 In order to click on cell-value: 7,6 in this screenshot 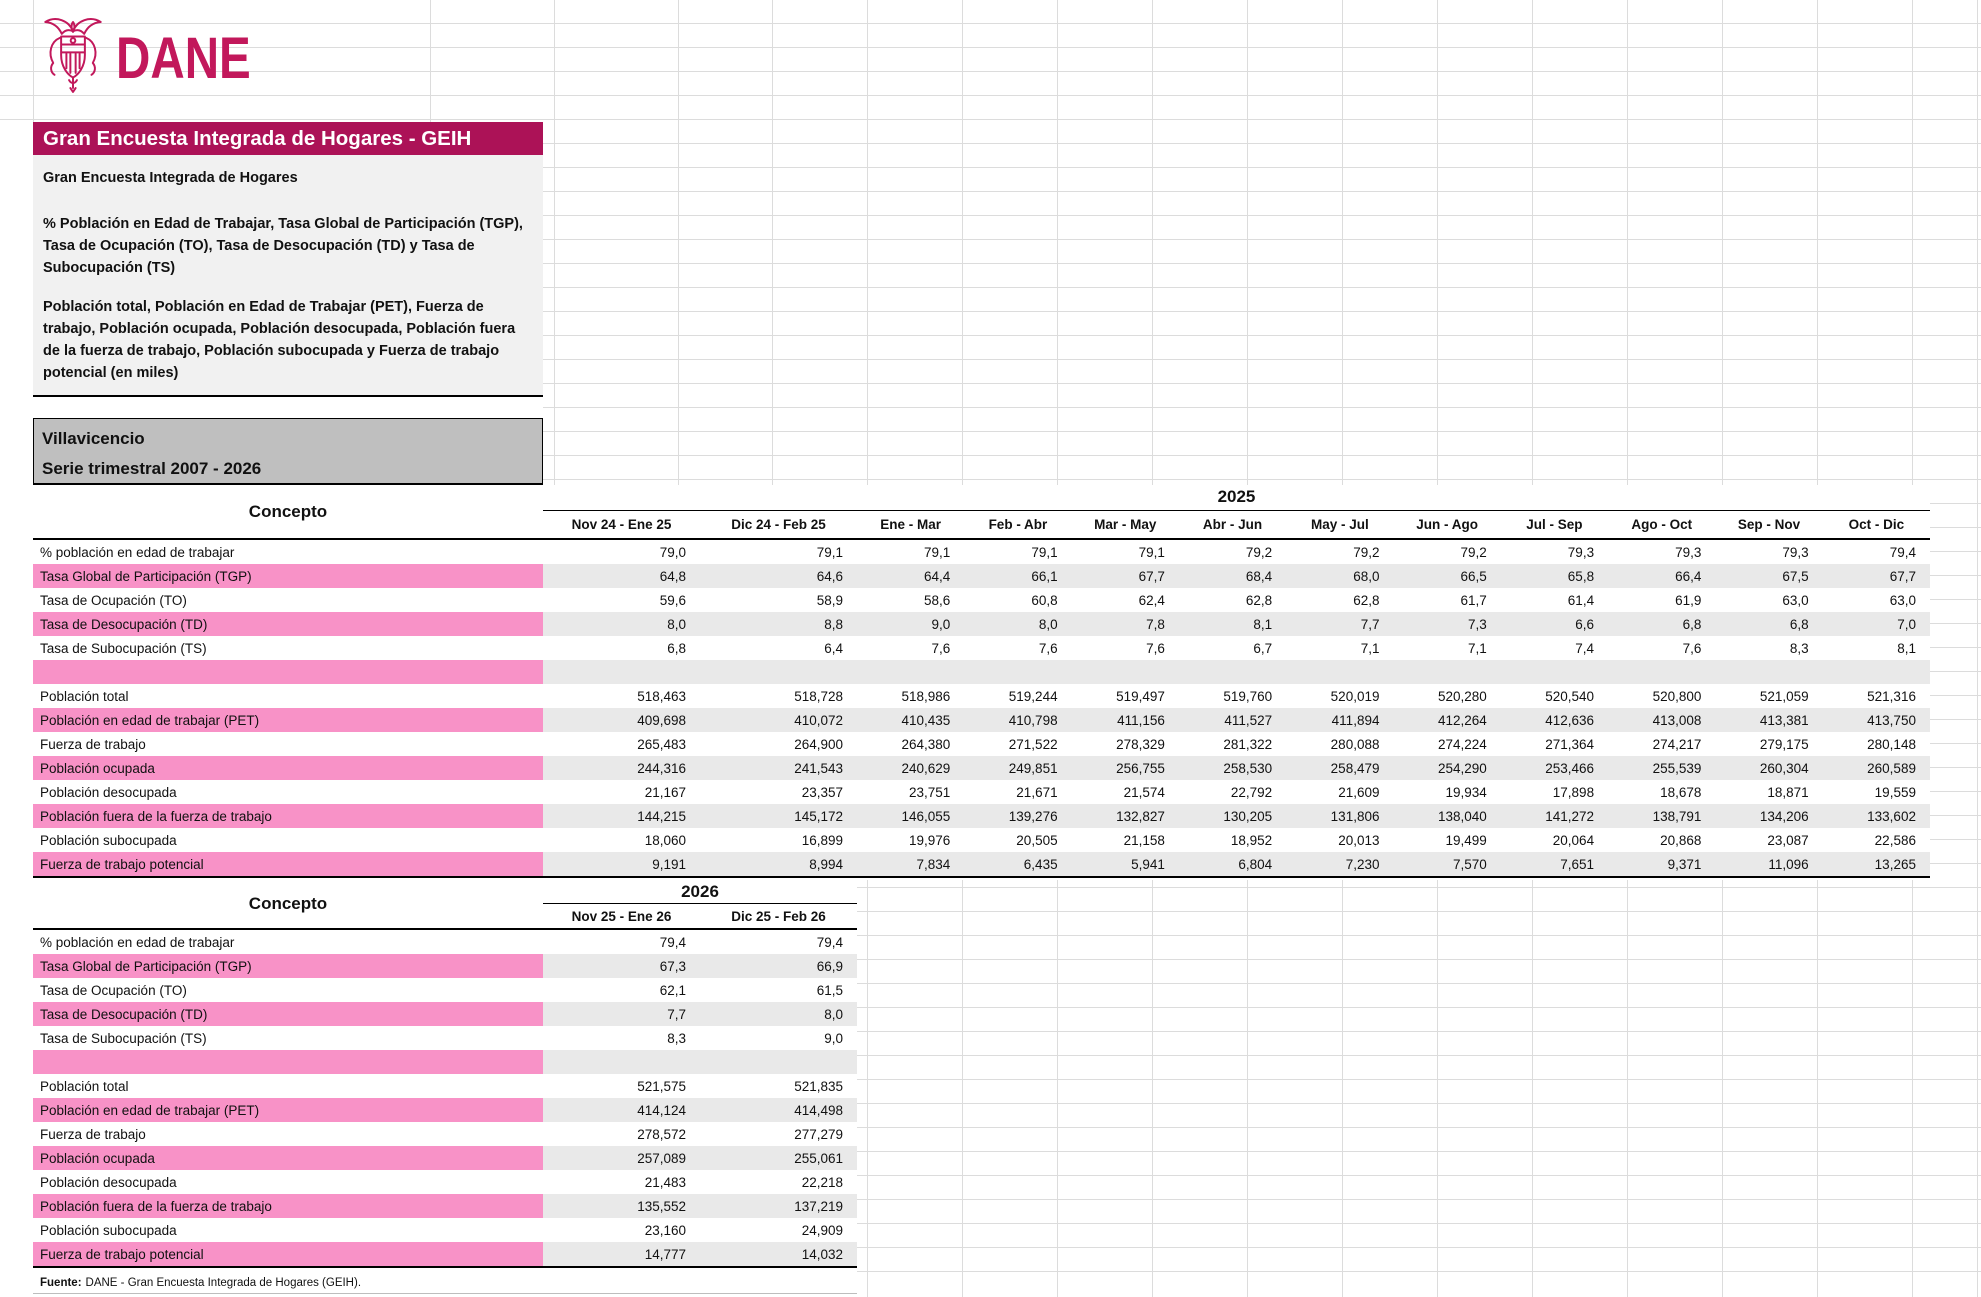, I will do `click(1048, 648)`.